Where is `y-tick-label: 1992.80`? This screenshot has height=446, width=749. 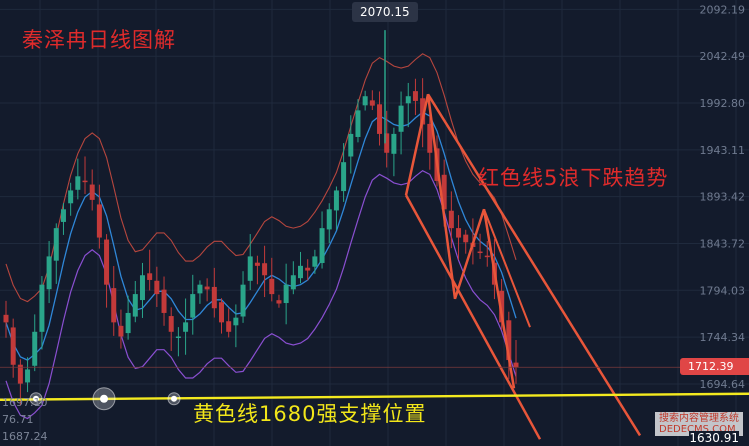
y-tick-label: 1992.80 is located at coordinates (723, 103).